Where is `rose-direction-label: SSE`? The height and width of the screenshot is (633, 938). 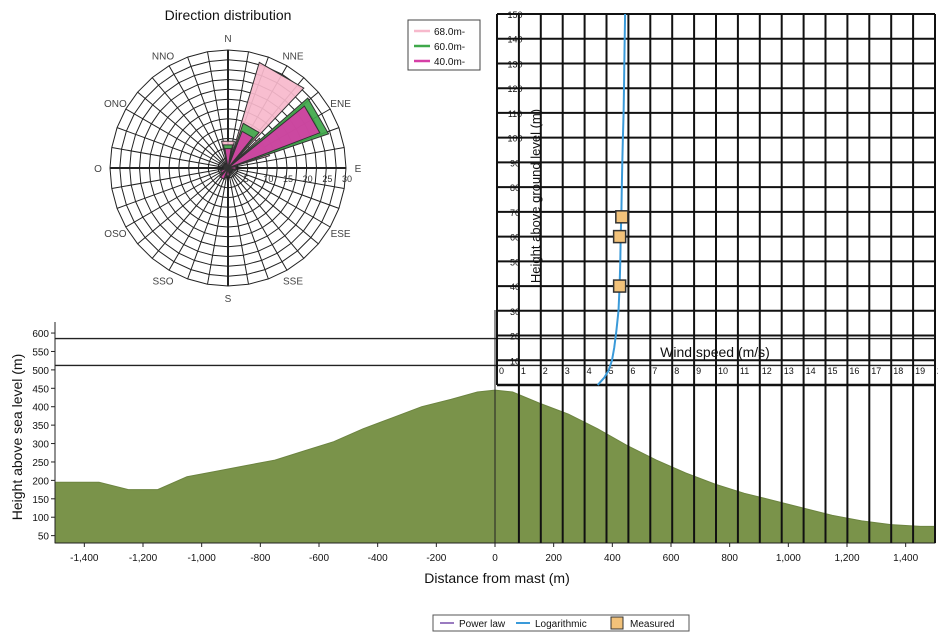
rose-direction-label: SSE is located at coordinates (293, 282).